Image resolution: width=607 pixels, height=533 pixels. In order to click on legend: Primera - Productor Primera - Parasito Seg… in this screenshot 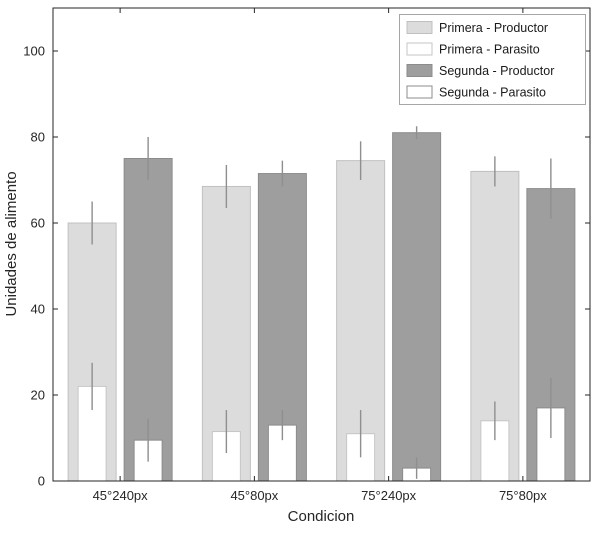, I will do `click(492, 59)`.